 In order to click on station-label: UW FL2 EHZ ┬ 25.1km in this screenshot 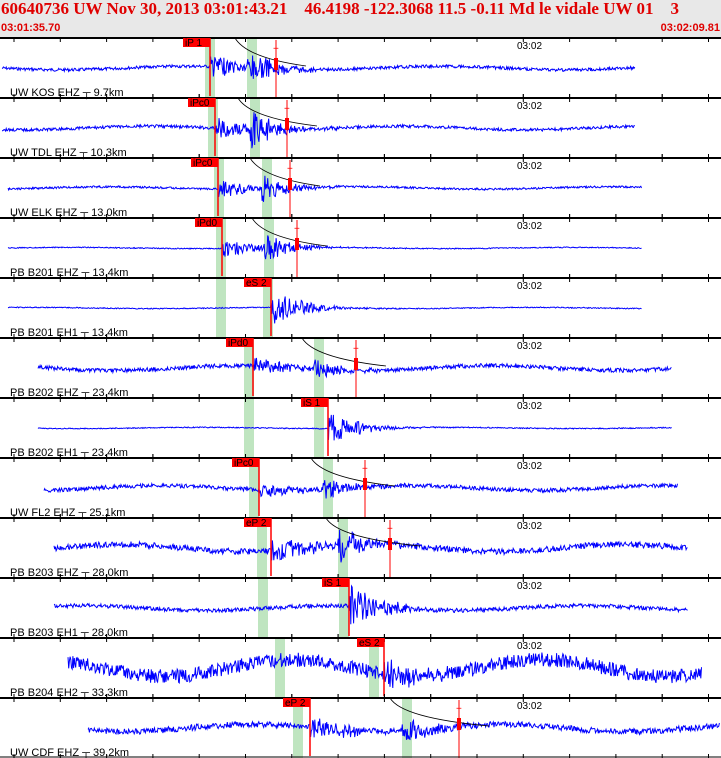, I will do `click(67, 513)`.